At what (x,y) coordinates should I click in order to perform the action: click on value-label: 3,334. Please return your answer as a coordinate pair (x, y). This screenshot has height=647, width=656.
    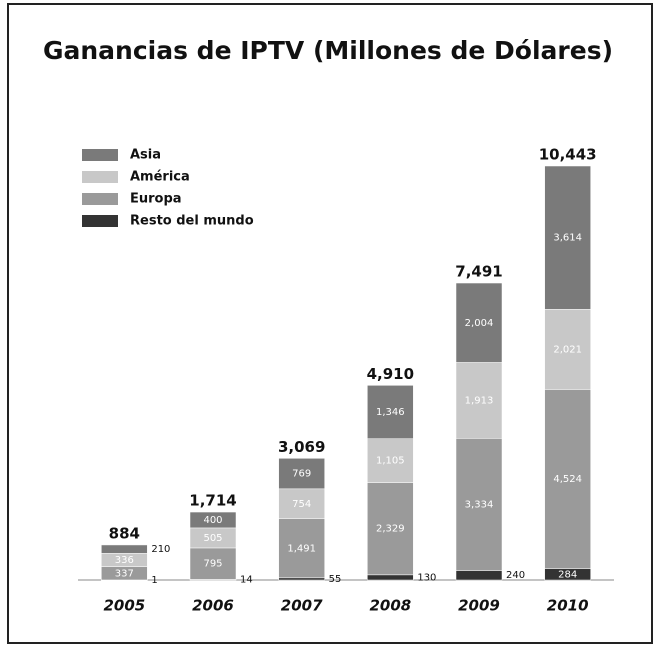
    Looking at the image, I should click on (479, 504).